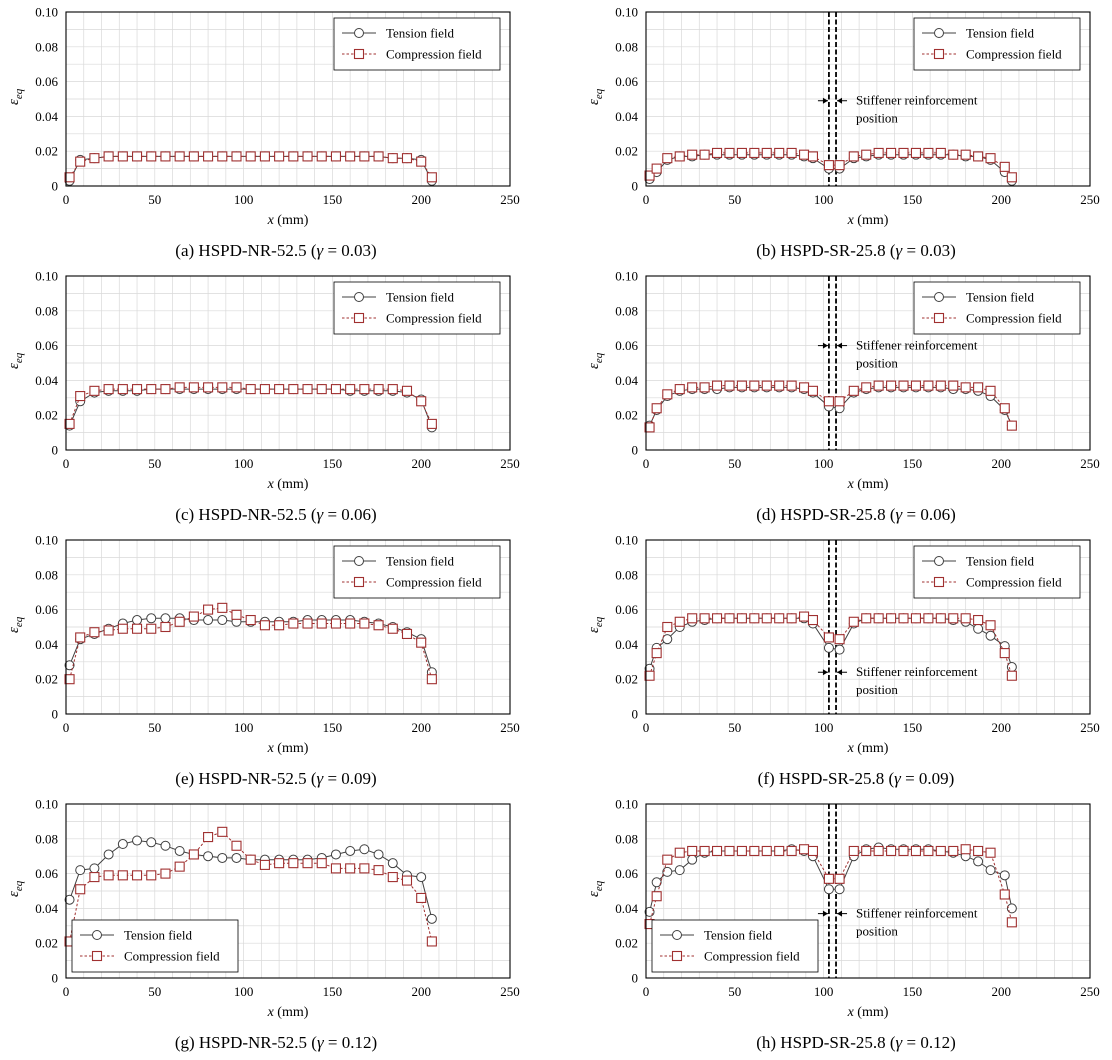 This screenshot has height=1060, width=1112. What do you see at coordinates (840, 100) in the screenshot?
I see `stiffener-arrowhead-right` at bounding box center [840, 100].